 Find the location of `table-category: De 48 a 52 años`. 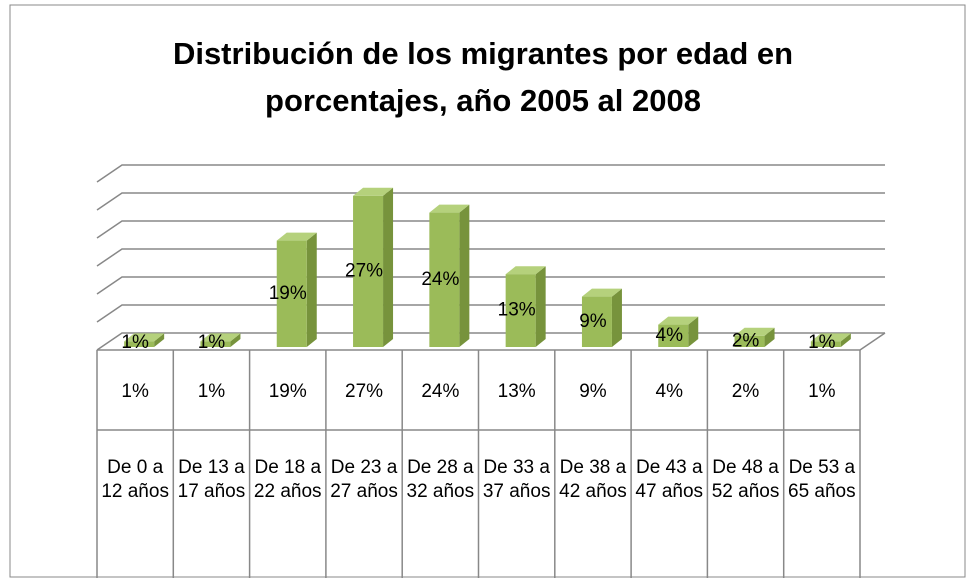

table-category: De 48 a 52 años is located at coordinates (745, 479).